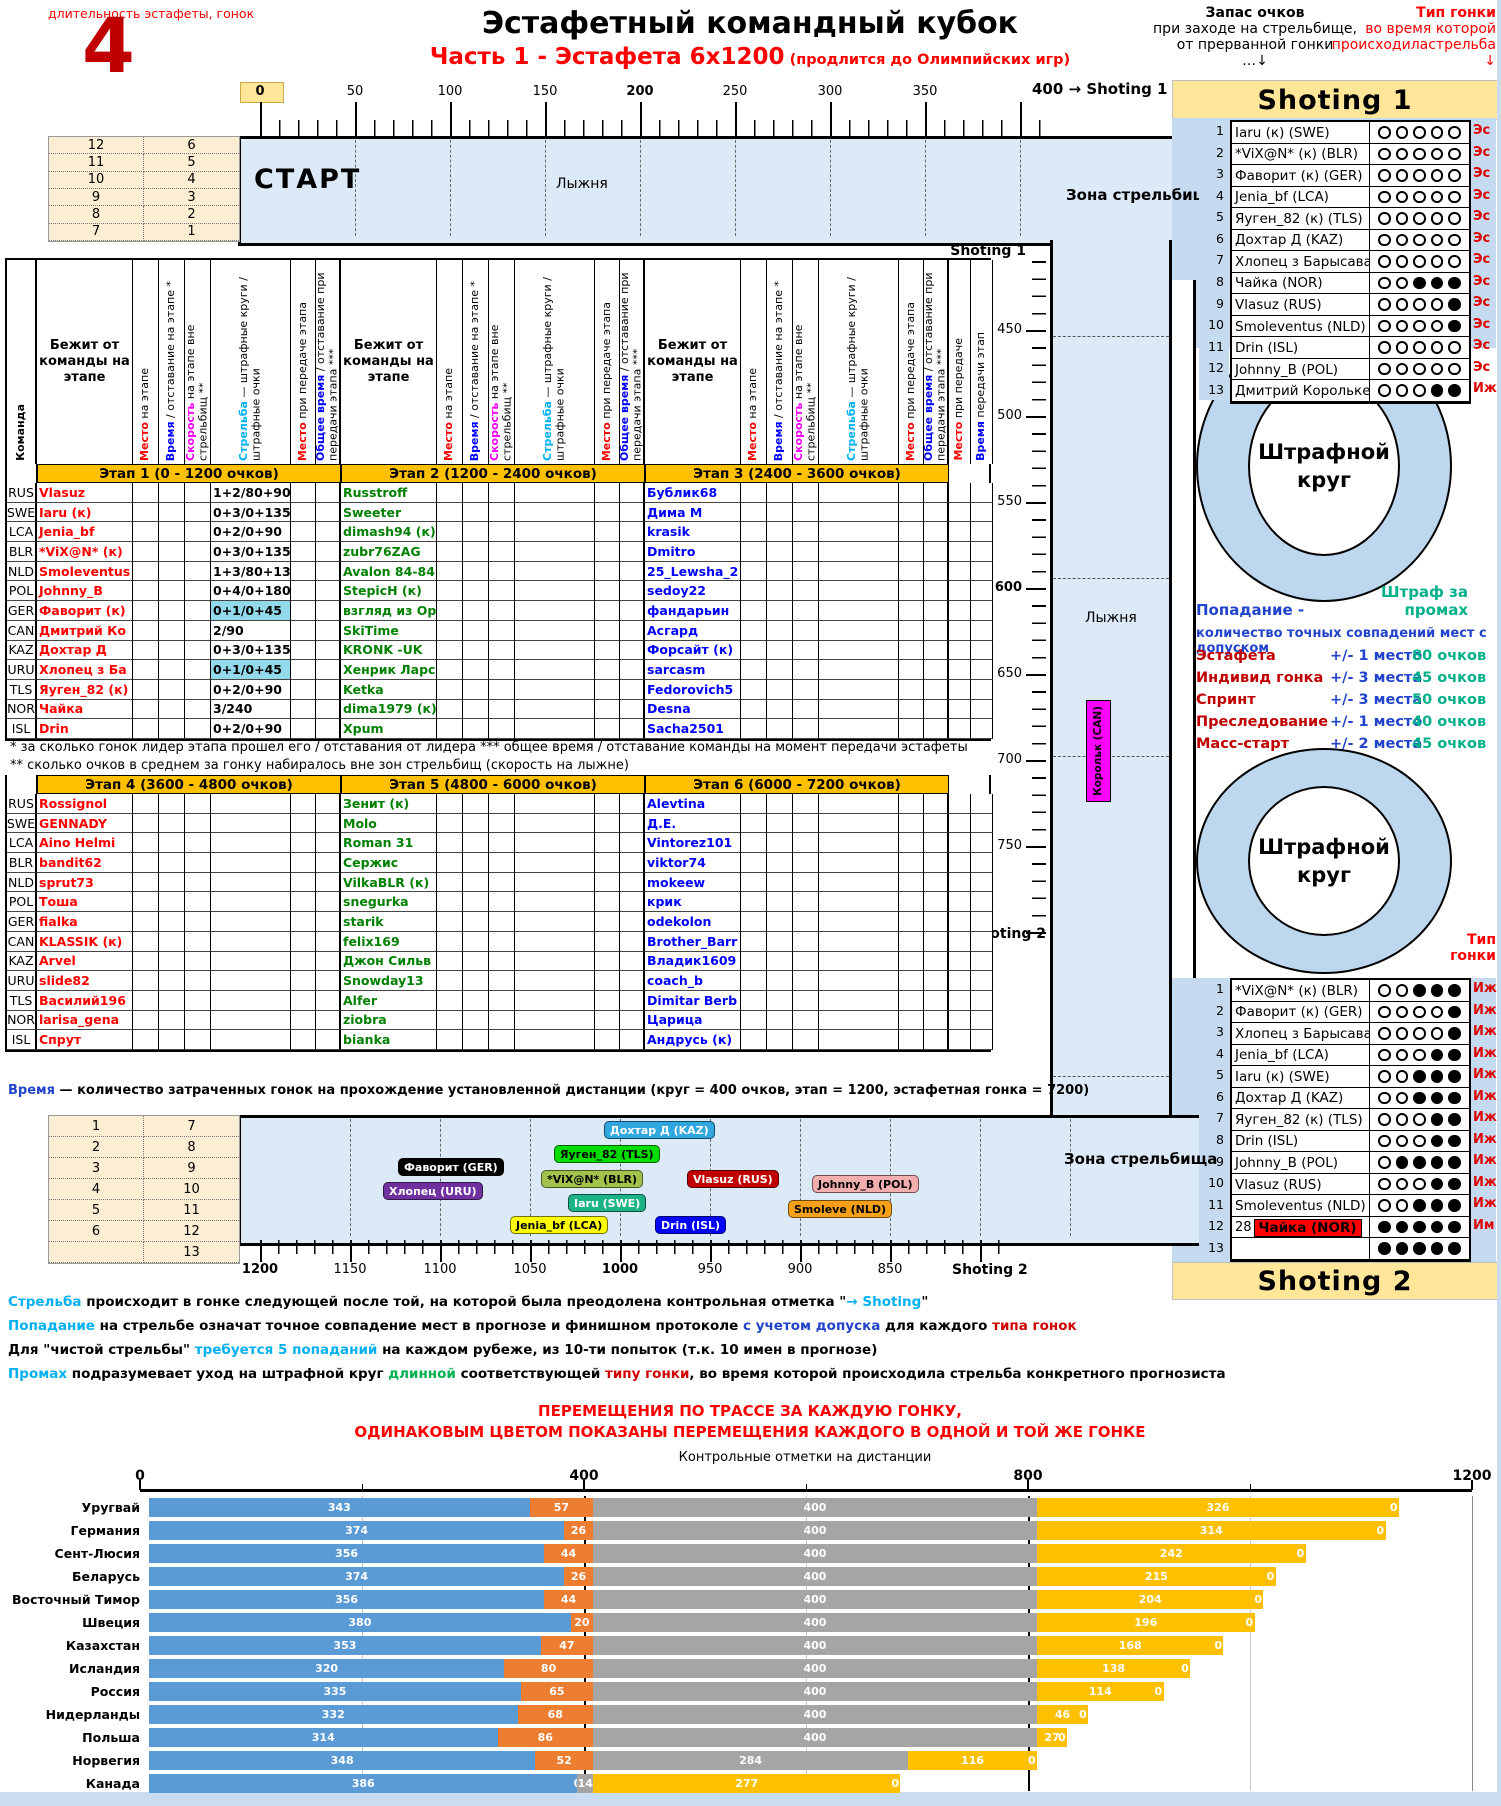 This screenshot has height=1806, width=1501. What do you see at coordinates (693, 571) in the screenshot?
I see `stage-runner-cell: 25_Lewsha_2` at bounding box center [693, 571].